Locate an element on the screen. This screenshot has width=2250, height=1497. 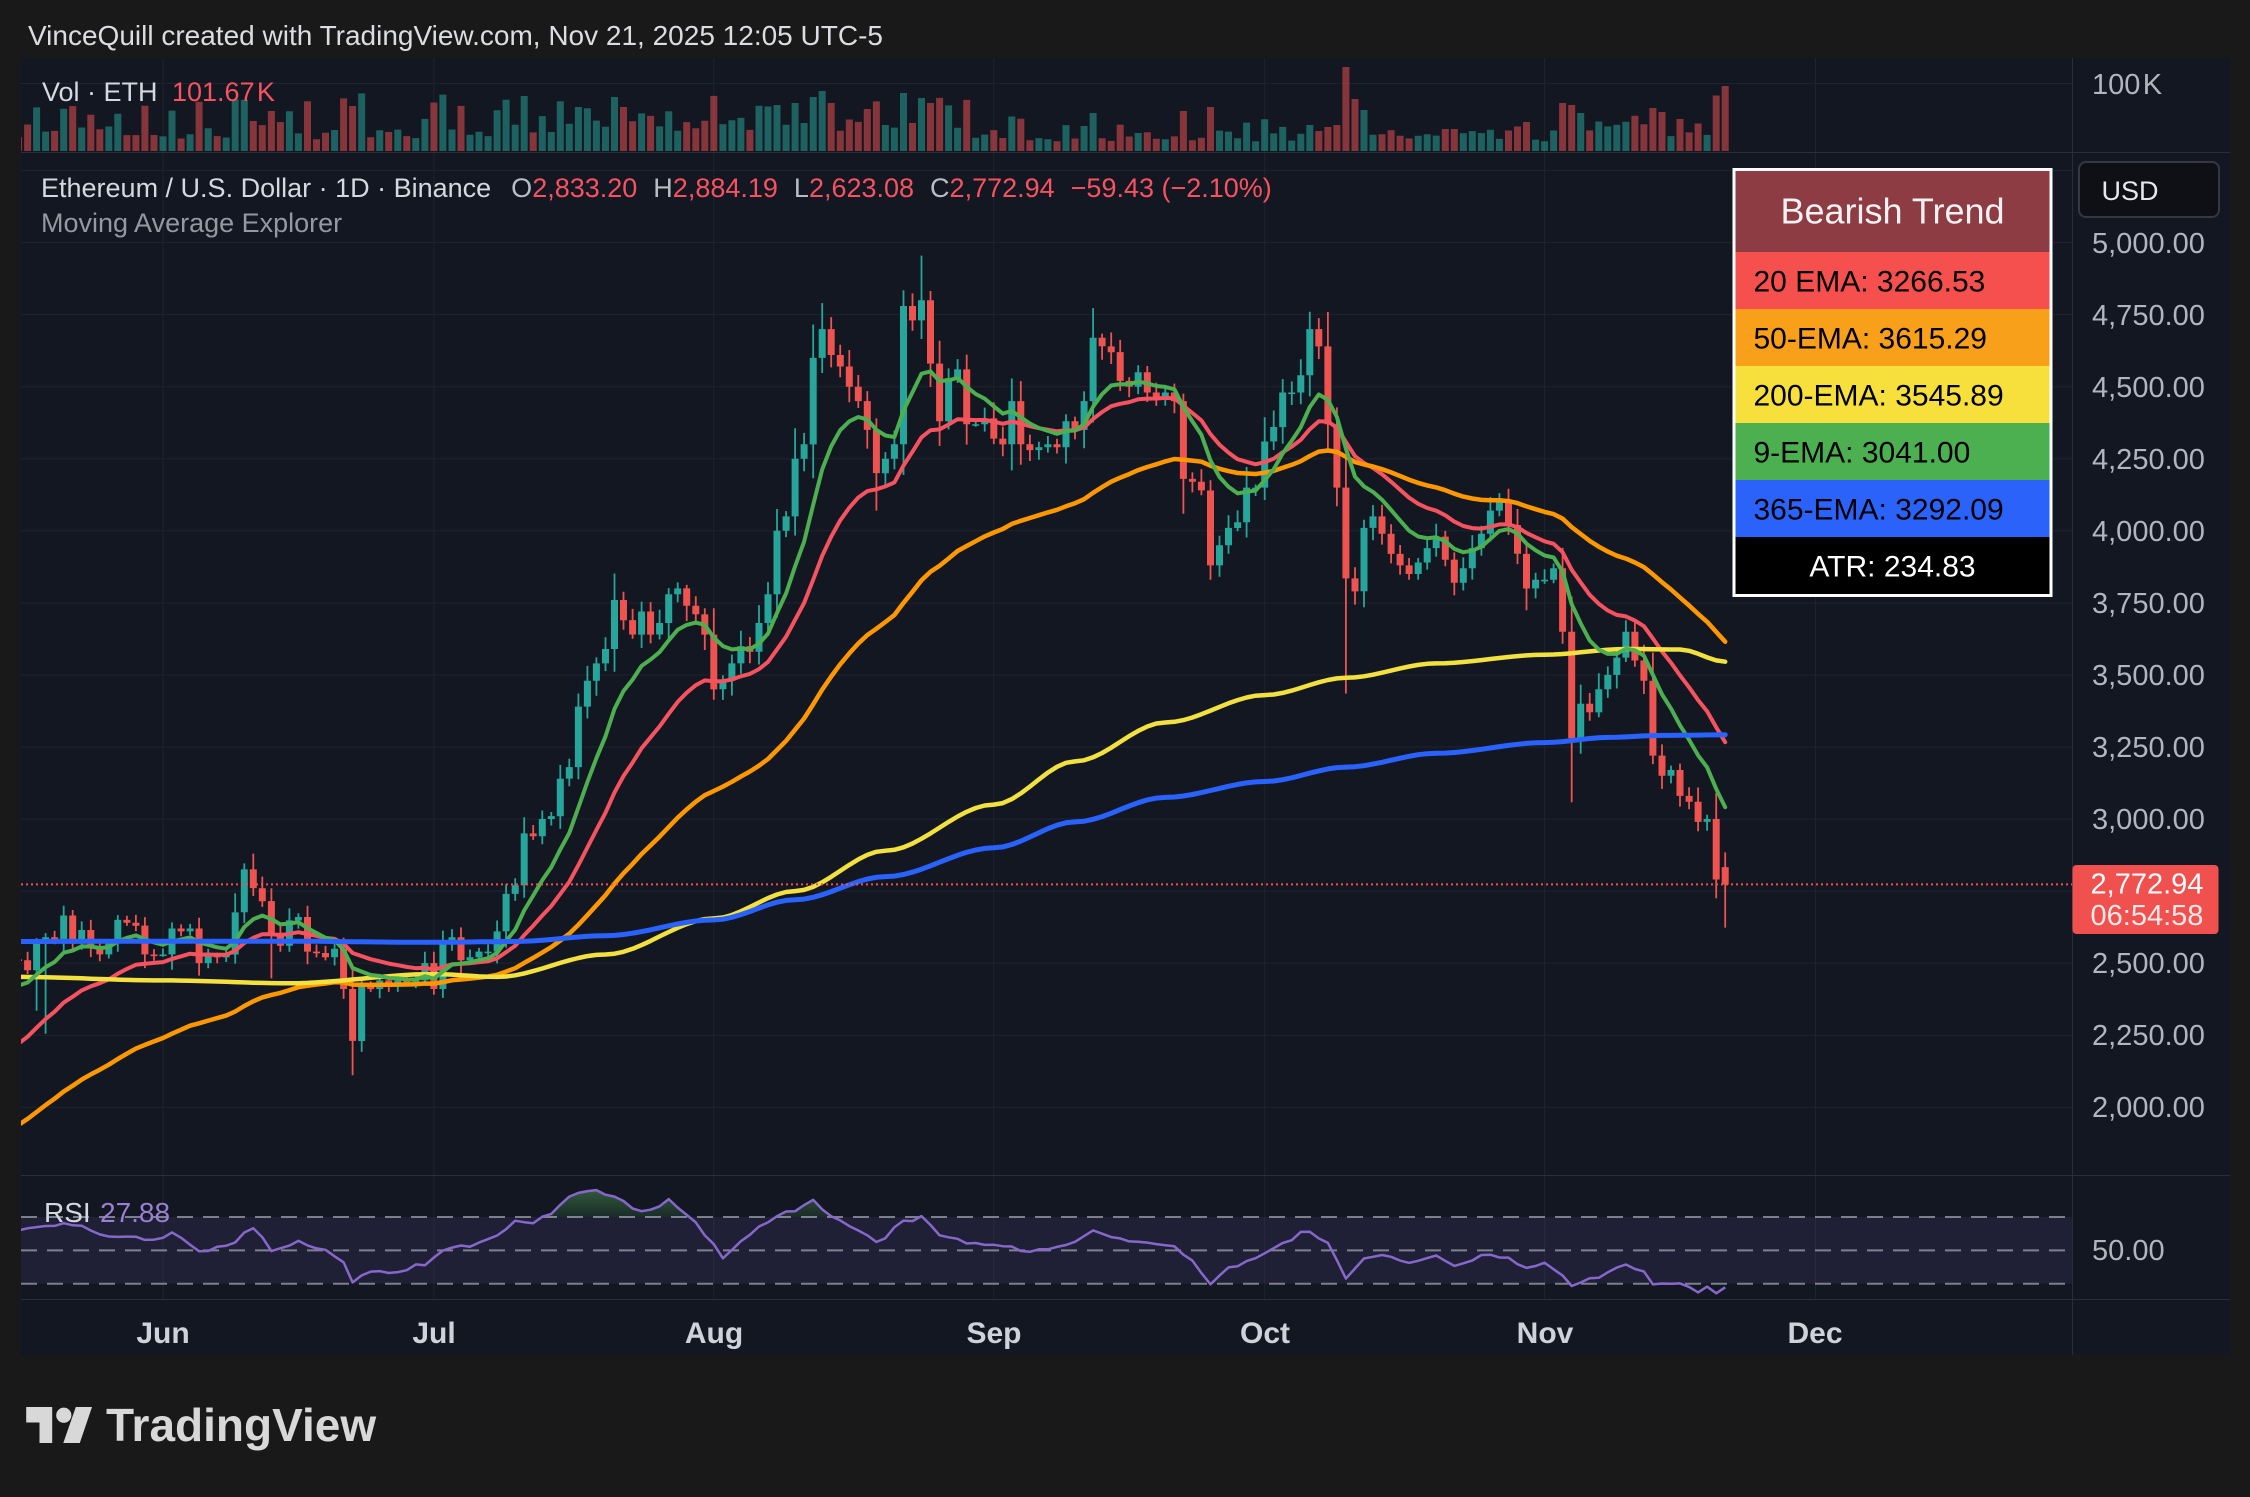
svg-text: 27.88 is located at coordinates (135, 1212).